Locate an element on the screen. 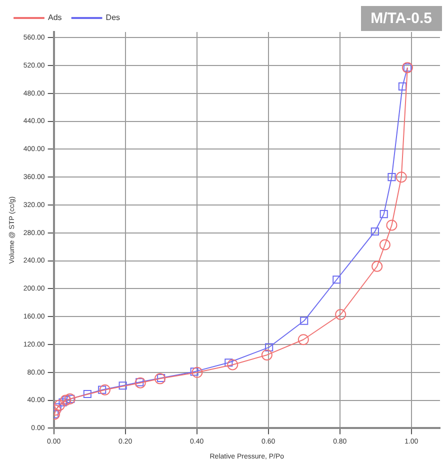 Image resolution: width=446 pixels, height=469 pixels. legend-label: Ads is located at coordinates (55, 17).